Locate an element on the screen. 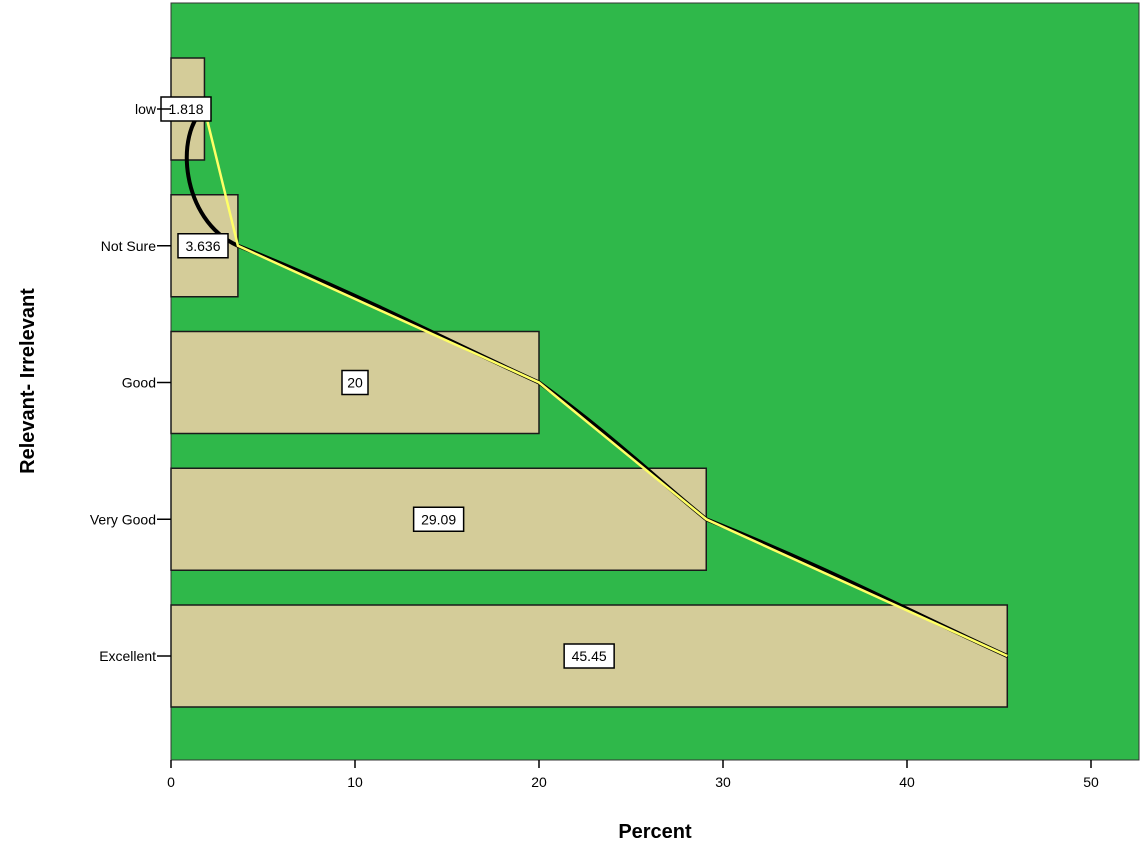 The height and width of the screenshot is (854, 1144). x-tick-label: 50 is located at coordinates (1091, 782).